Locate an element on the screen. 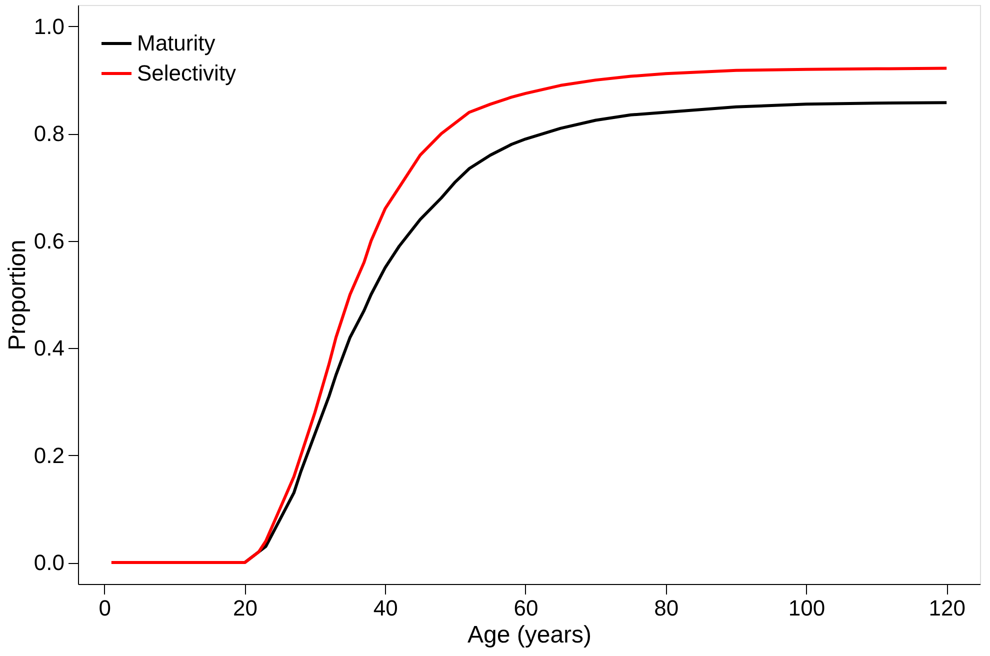  legend-label: Maturity is located at coordinates (176, 43).